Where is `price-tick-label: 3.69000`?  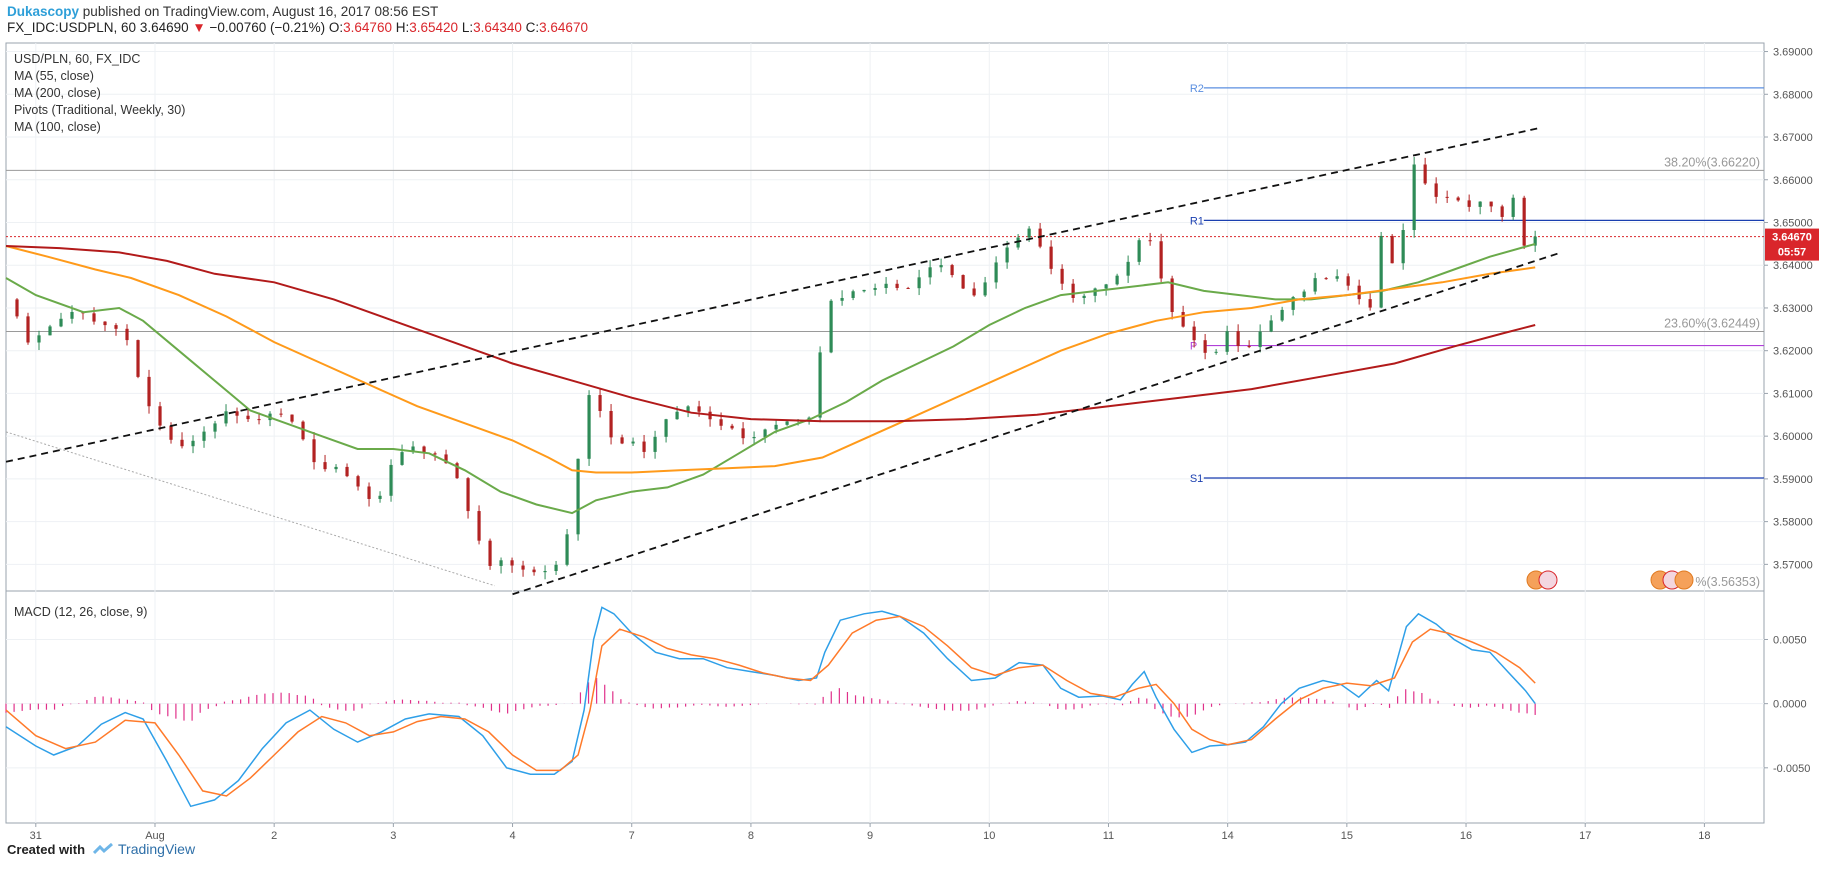
price-tick-label: 3.69000 is located at coordinates (1793, 53).